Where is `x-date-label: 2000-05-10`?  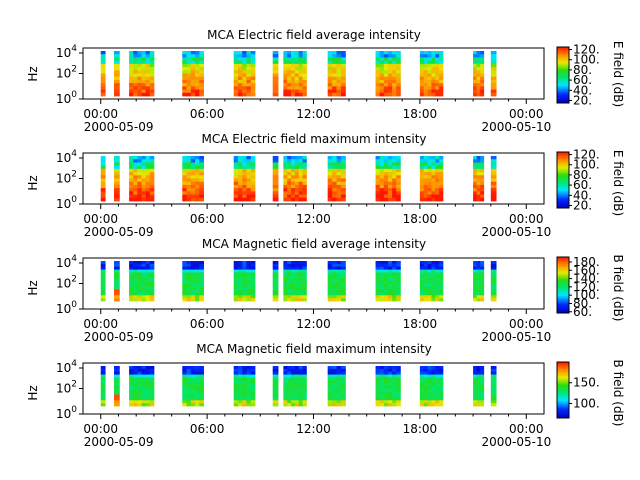
x-date-label: 2000-05-10 is located at coordinates (517, 232).